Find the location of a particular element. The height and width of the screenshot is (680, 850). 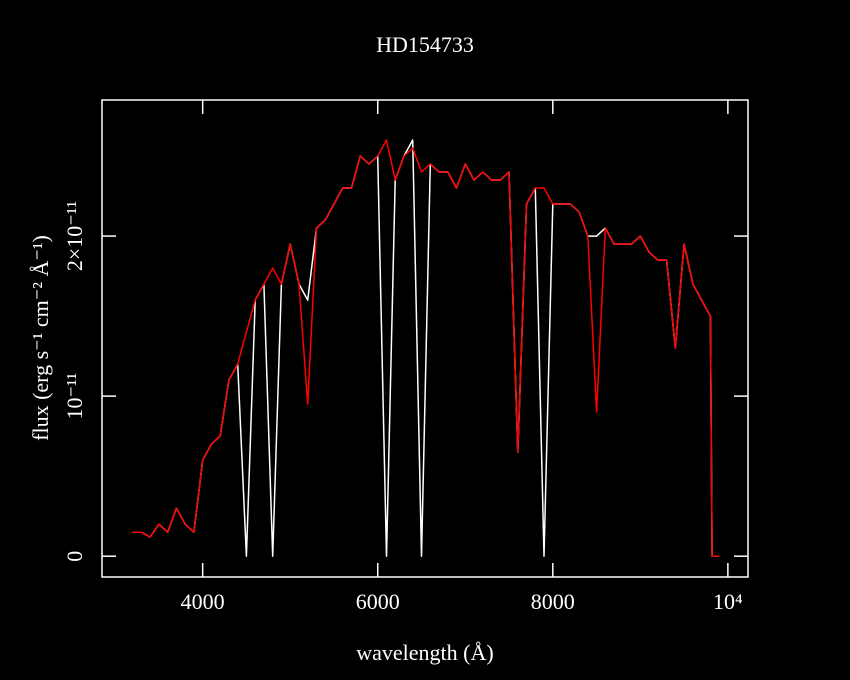

x-axis-label: wavelength (Å) is located at coordinates (424, 652).